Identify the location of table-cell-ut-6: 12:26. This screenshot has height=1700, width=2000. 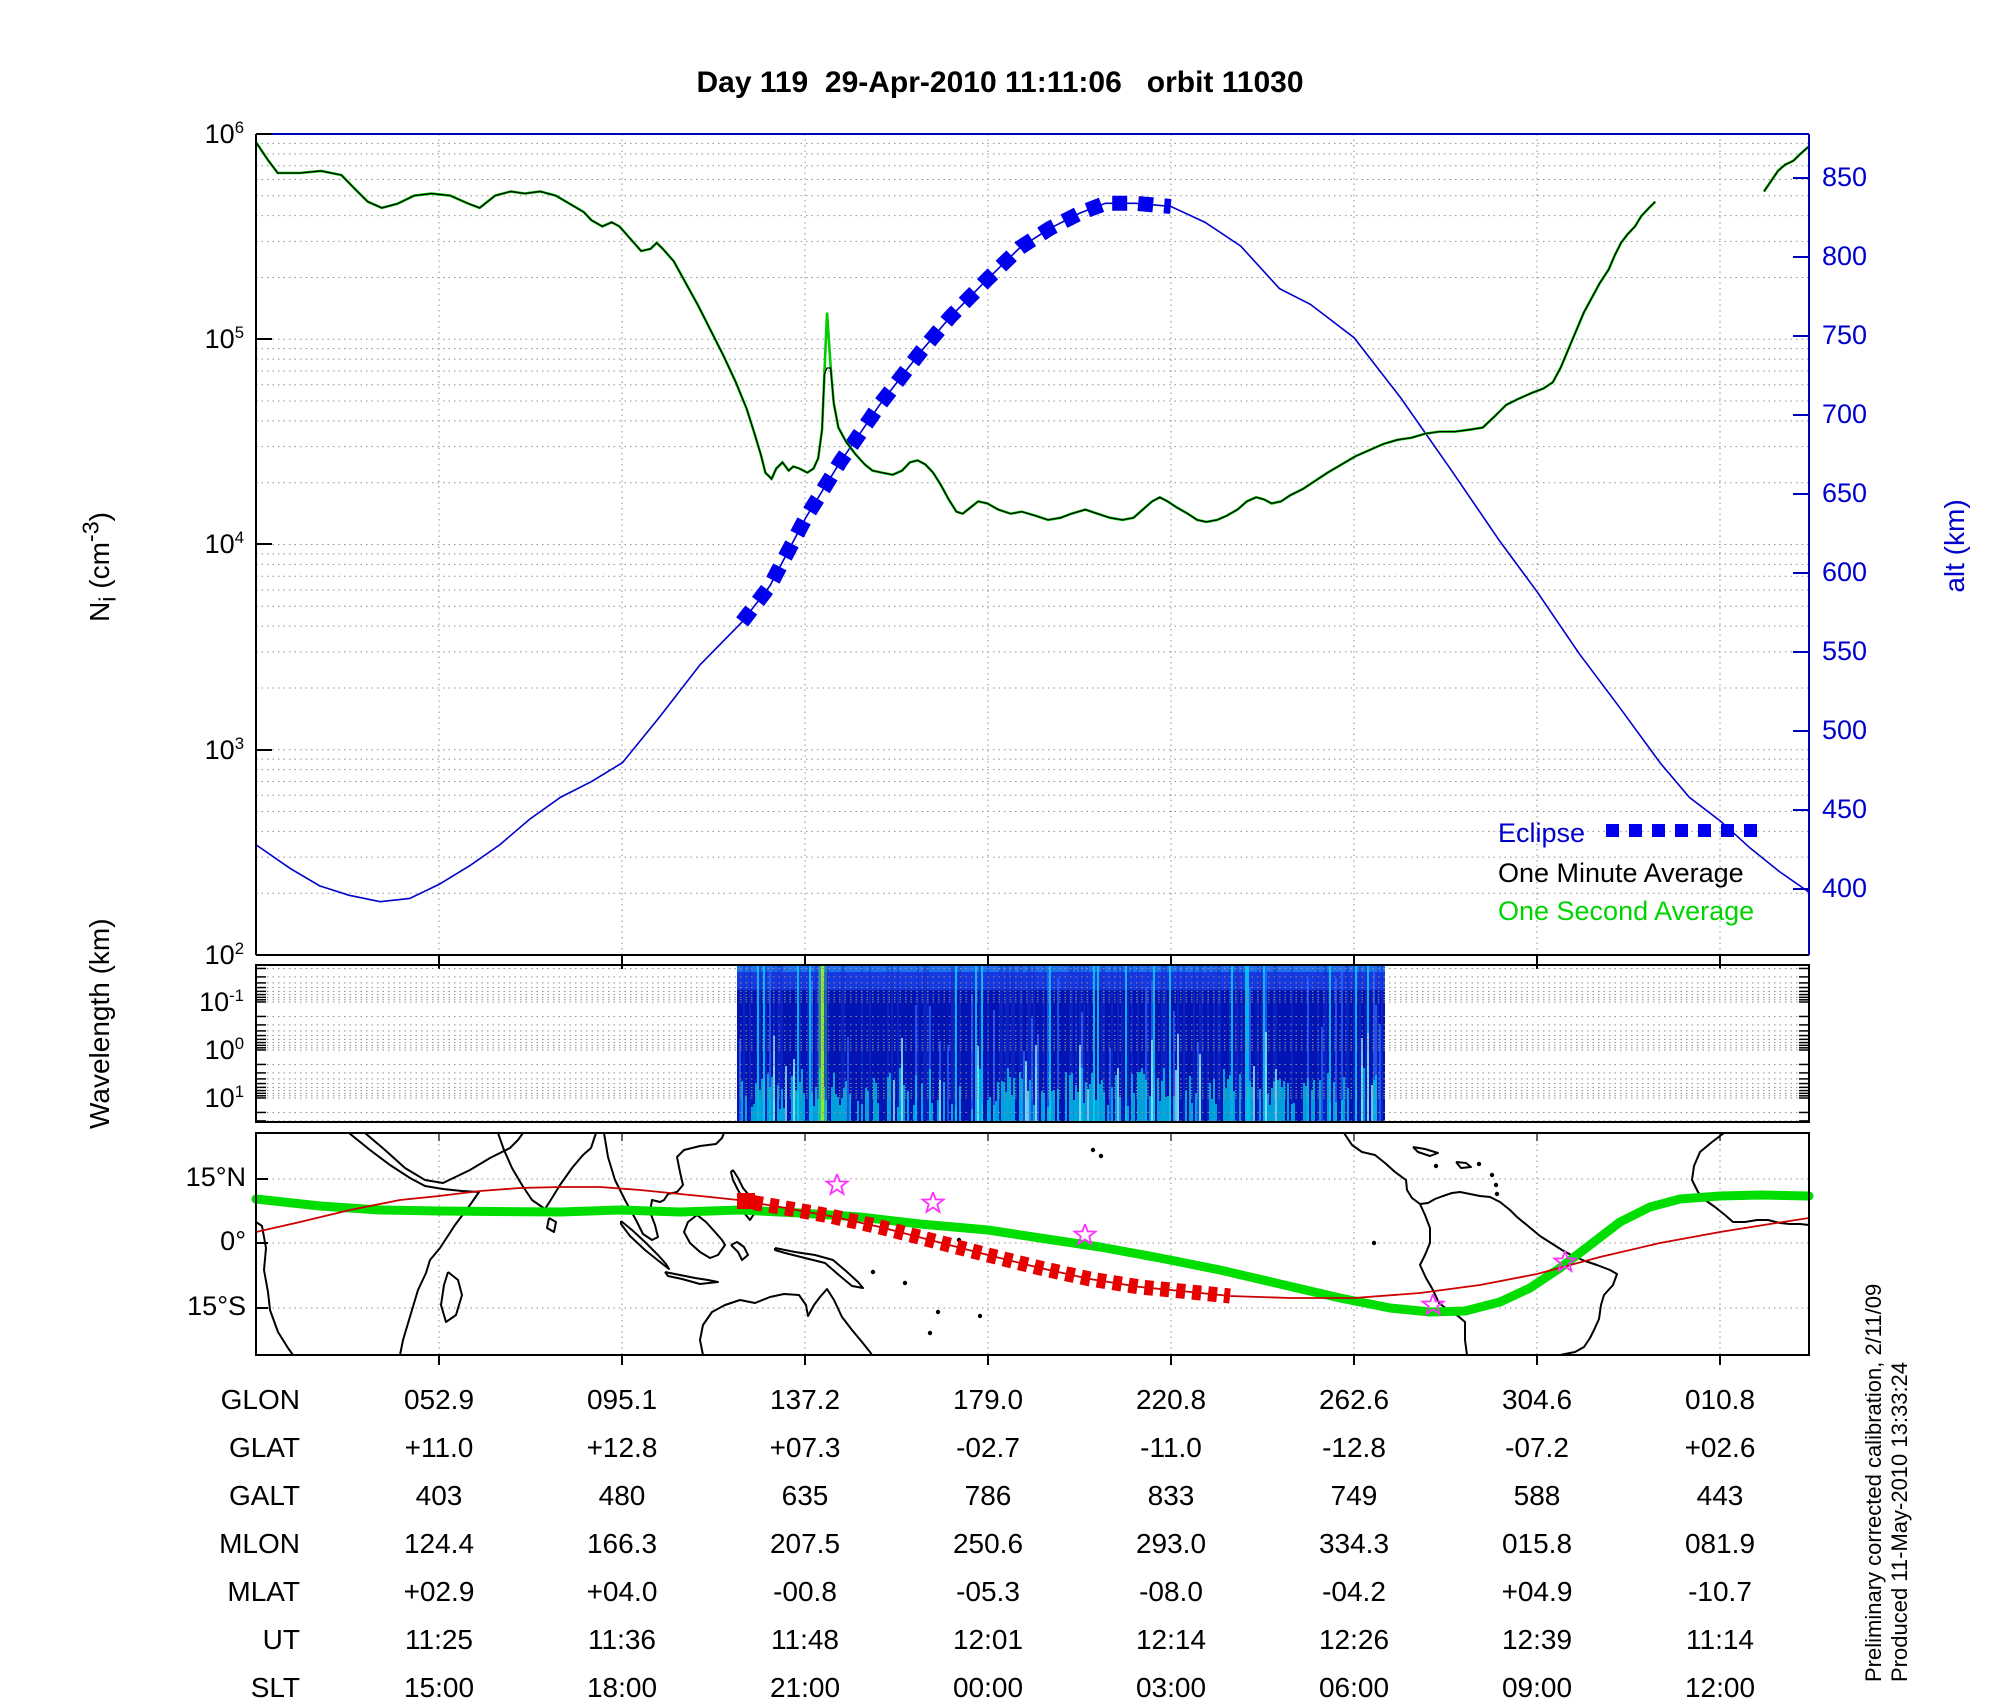
(1354, 1639).